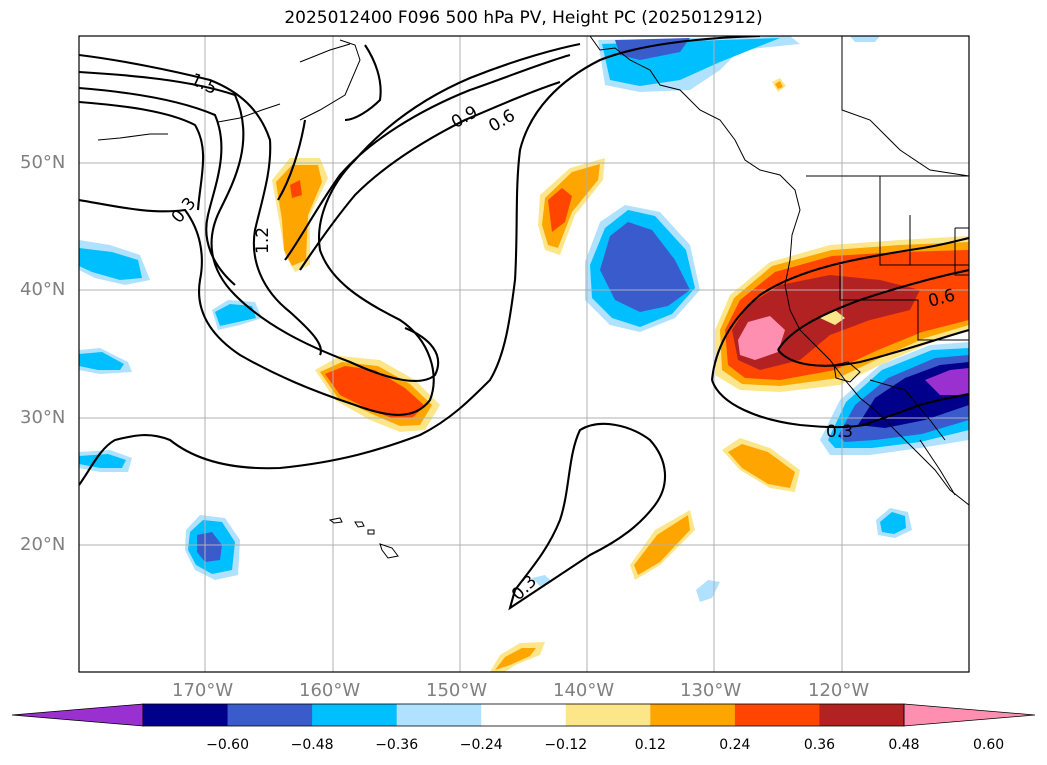 The image size is (1047, 765). I want to click on lat-label-30n: 30°N, so click(43, 417).